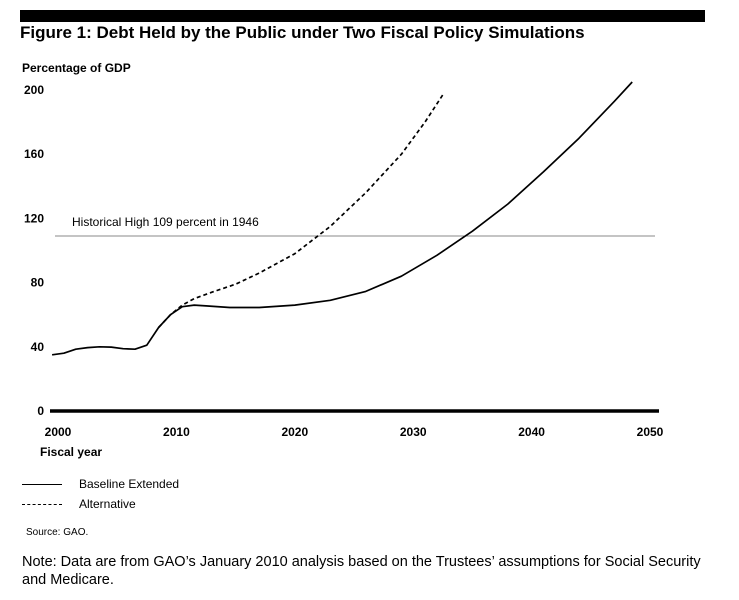 The image size is (739, 600). I want to click on x-tick-label: 2030, so click(413, 432).